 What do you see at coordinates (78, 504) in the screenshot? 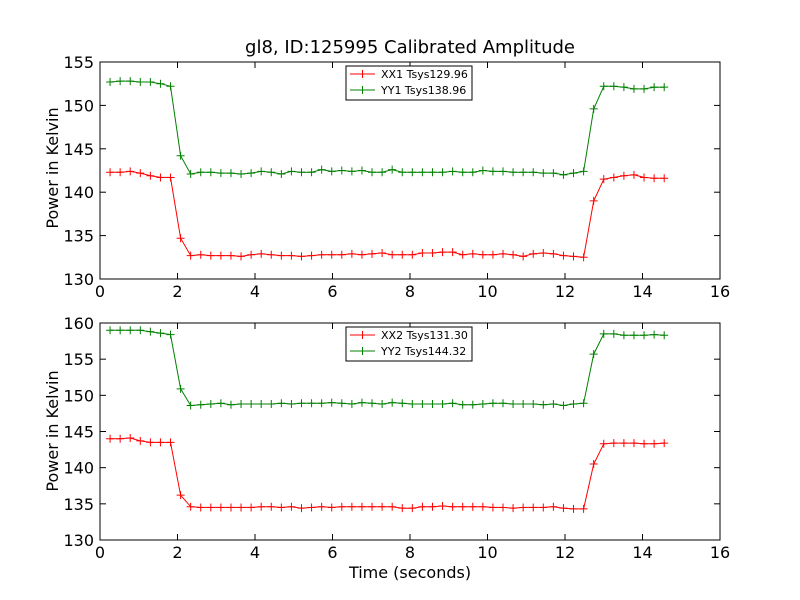
I see `bottom-y-tick-label: 135` at bounding box center [78, 504].